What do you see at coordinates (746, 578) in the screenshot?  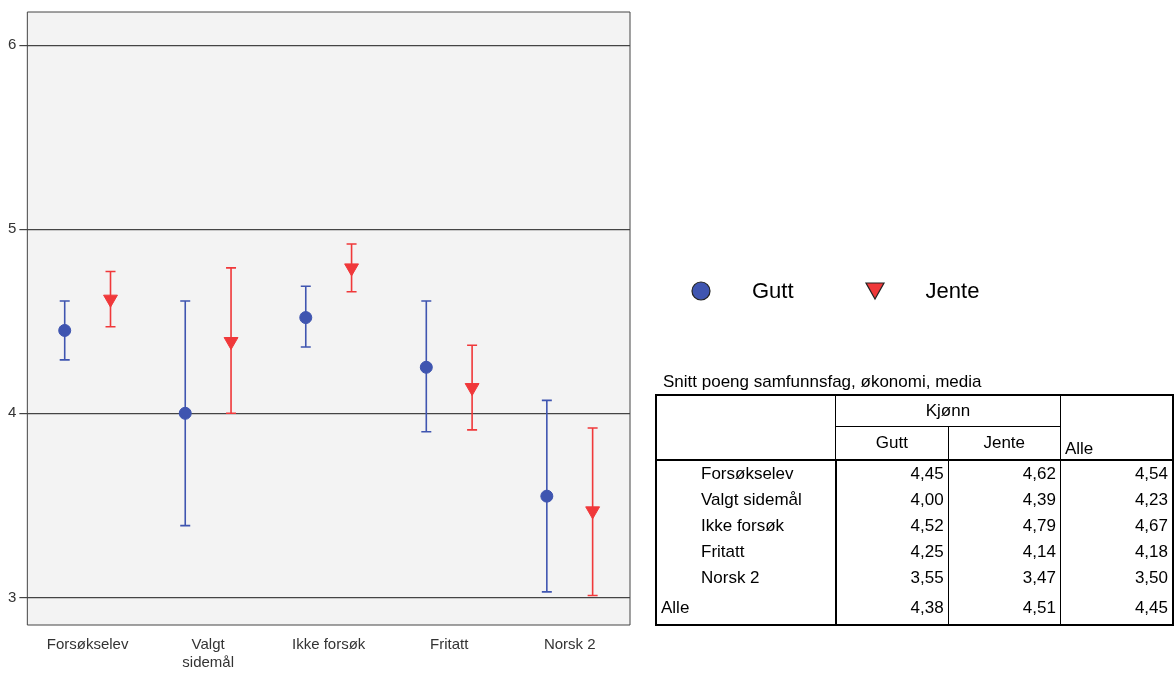 I see `category-label: Norsk 2` at bounding box center [746, 578].